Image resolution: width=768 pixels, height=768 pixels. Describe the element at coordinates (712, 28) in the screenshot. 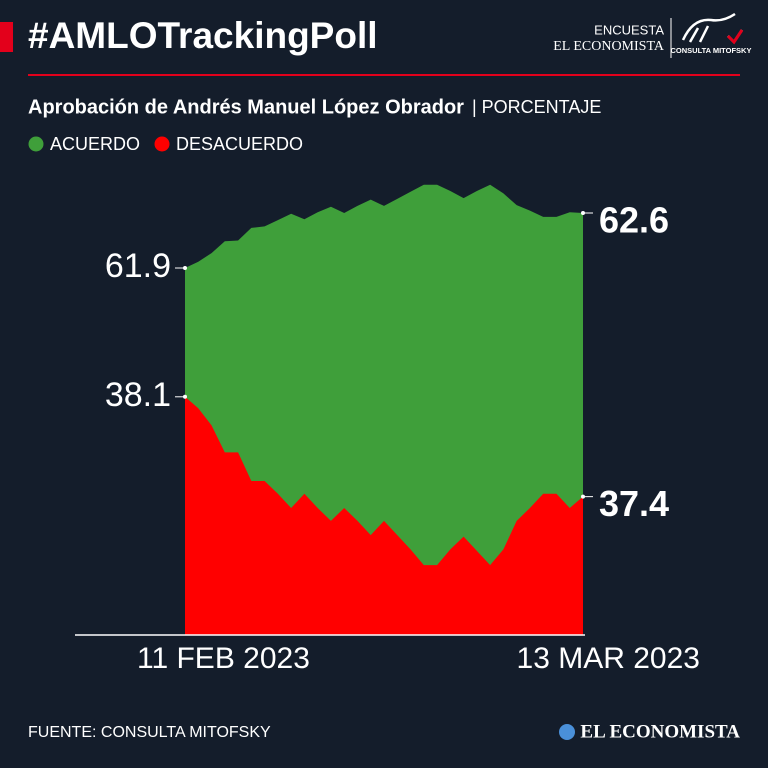

I see `logo-icon` at that location.